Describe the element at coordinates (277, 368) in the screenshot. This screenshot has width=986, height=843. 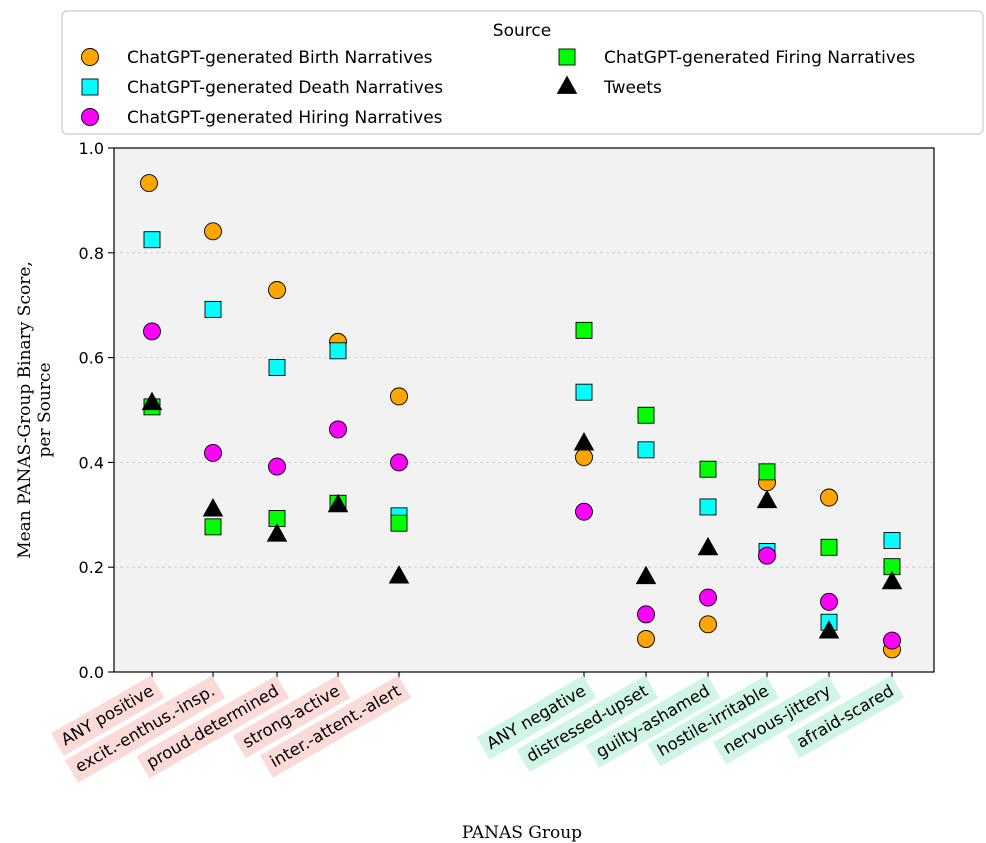
I see `data-point-chatgpt-generated-death-narratives-proud-determined` at that location.